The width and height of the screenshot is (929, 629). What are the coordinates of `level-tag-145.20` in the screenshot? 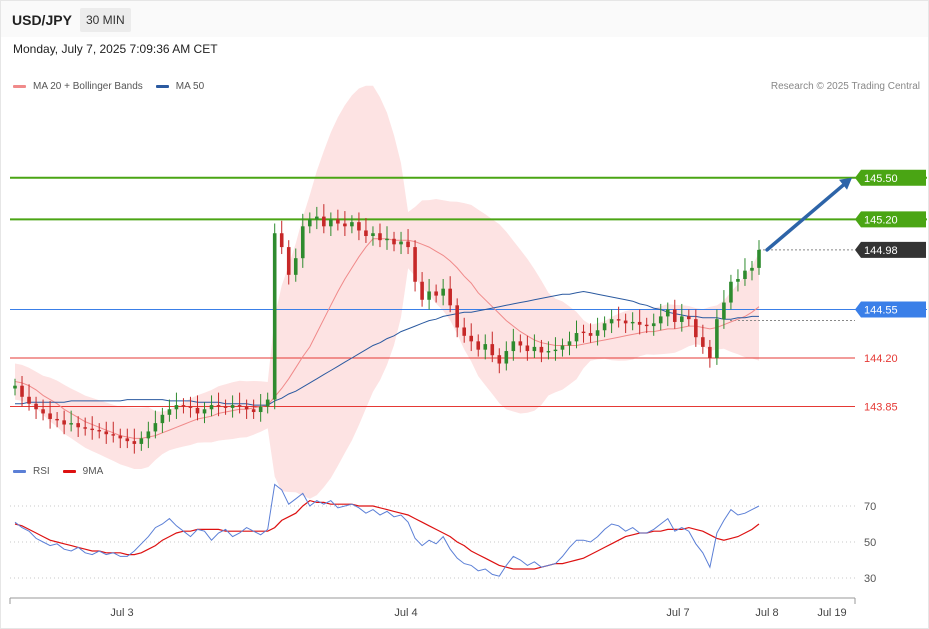 It's located at (890, 219).